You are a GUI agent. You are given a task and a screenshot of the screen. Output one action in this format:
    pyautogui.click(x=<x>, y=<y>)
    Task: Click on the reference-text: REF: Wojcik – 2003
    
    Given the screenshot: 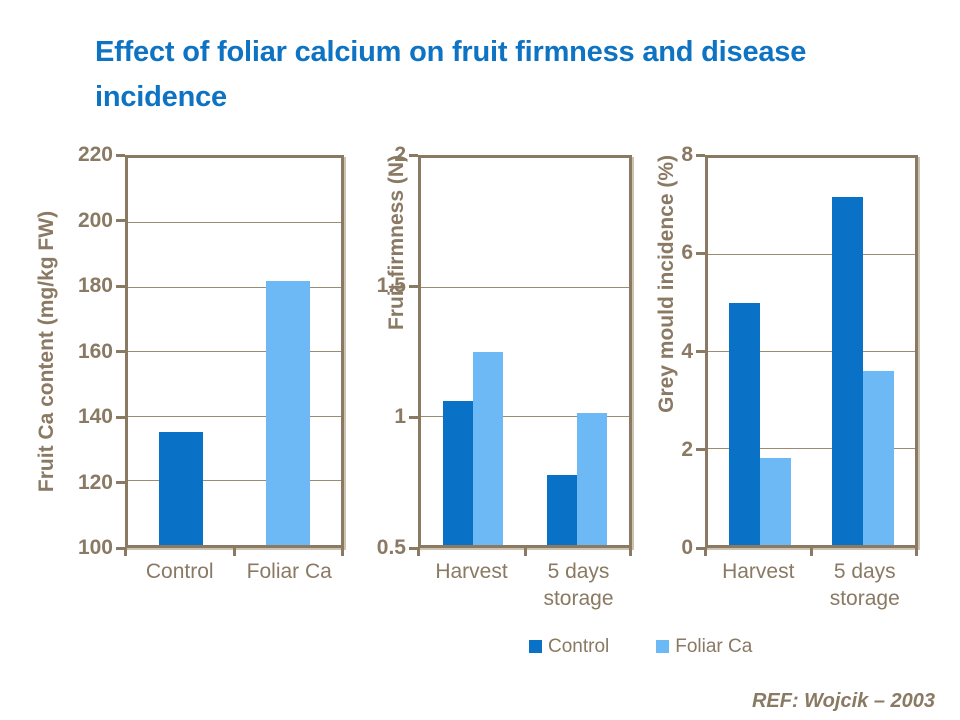 What is the action you would take?
    pyautogui.click(x=843, y=701)
    